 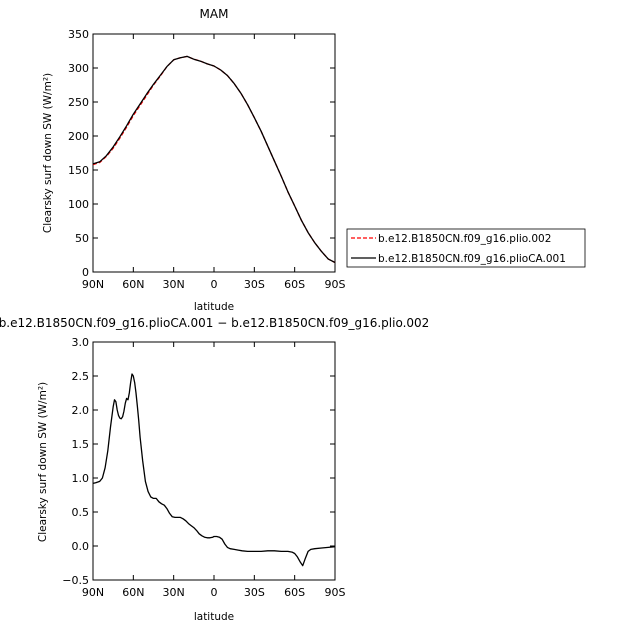 I want to click on bottom-chart-xlabel: latitude, so click(x=214, y=617).